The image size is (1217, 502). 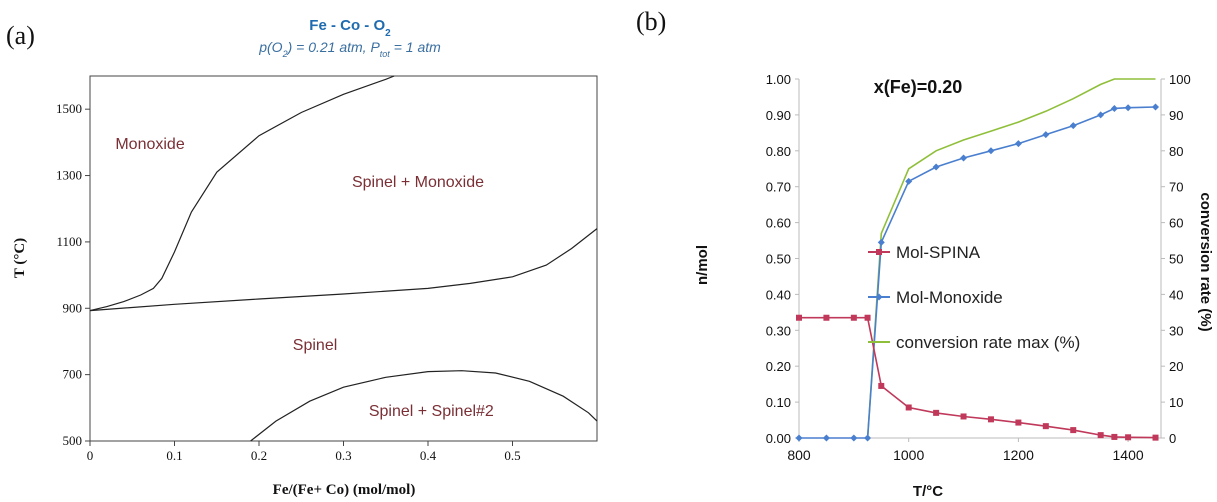 I want to click on legend-item: conversion rate max (%), so click(x=974, y=342).